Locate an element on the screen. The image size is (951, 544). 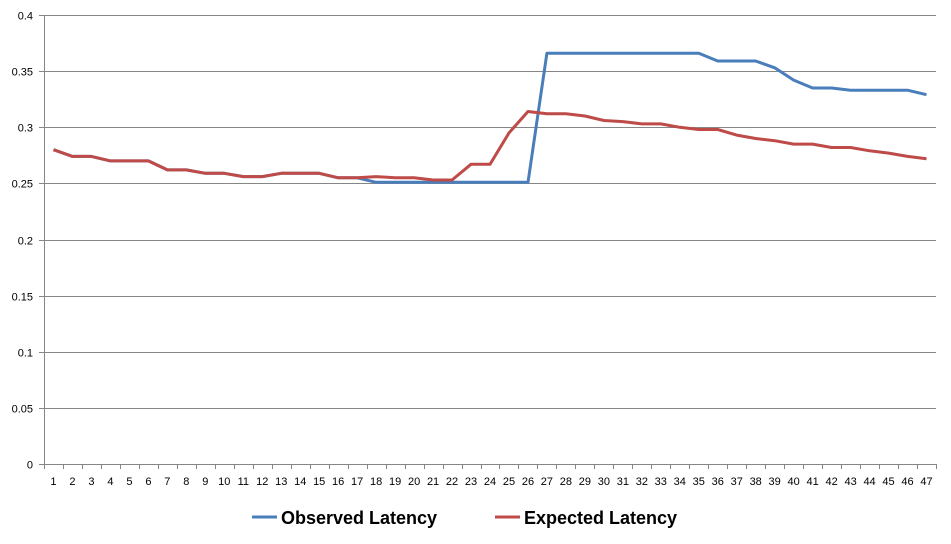
x-tick-label: 25 is located at coordinates (509, 482).